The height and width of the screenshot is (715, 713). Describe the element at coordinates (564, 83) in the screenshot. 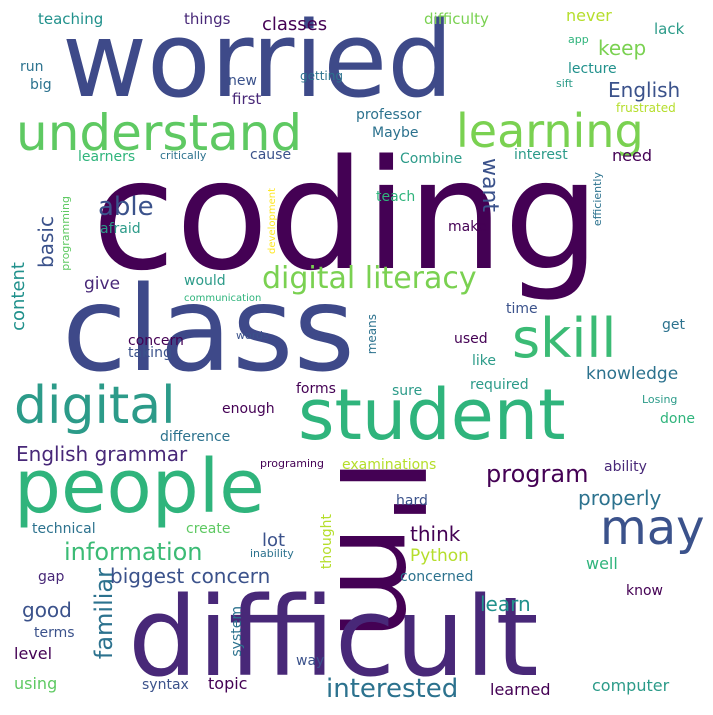

I see `word-sift: sift` at that location.